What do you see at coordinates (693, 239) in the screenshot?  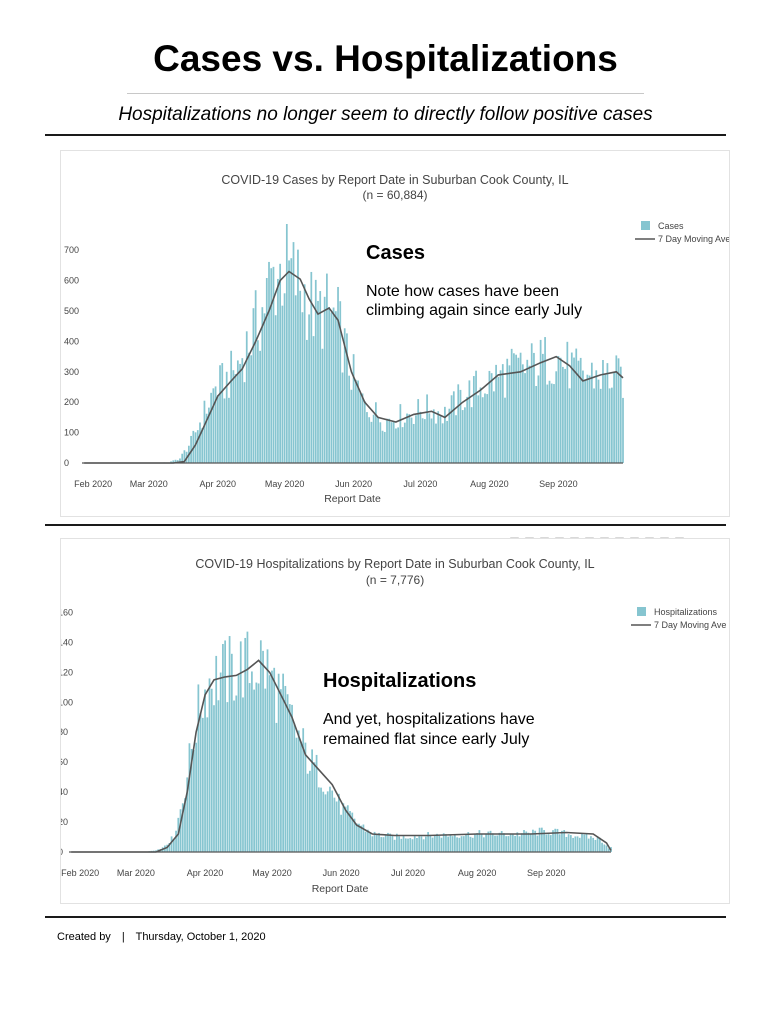 I see `legend-label: 7 Day Moving Ave` at bounding box center [693, 239].